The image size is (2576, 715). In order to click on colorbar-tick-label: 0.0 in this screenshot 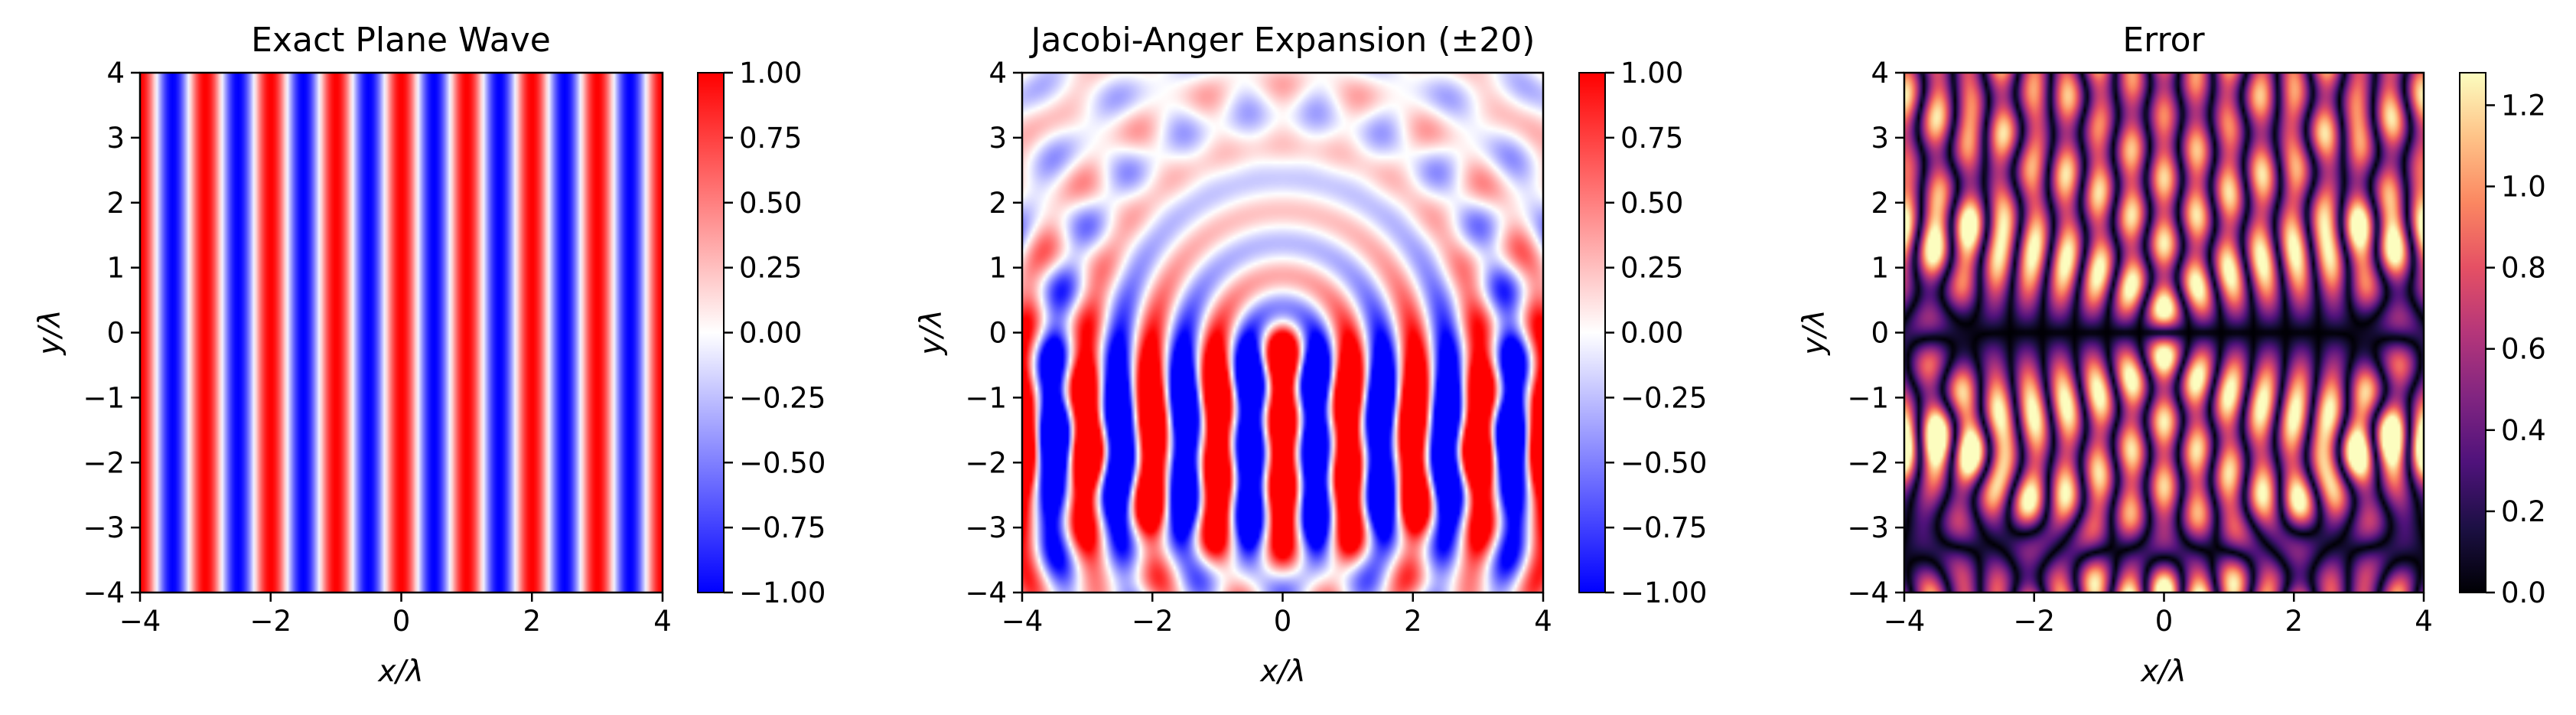, I will do `click(2524, 592)`.